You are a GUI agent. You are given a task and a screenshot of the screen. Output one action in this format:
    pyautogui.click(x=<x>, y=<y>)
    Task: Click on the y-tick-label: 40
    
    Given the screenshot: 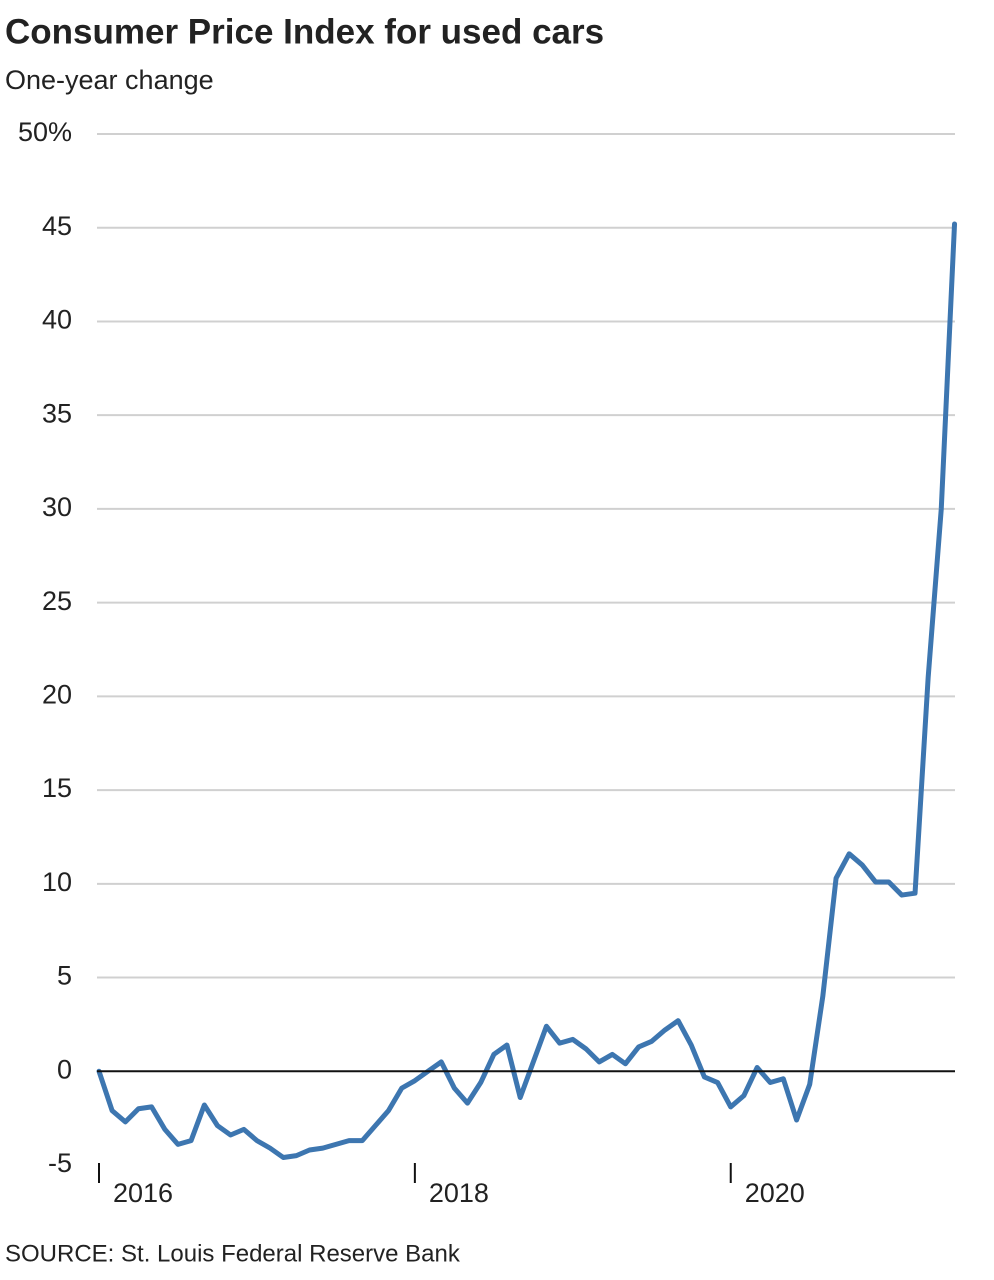 What is the action you would take?
    pyautogui.click(x=57, y=320)
    